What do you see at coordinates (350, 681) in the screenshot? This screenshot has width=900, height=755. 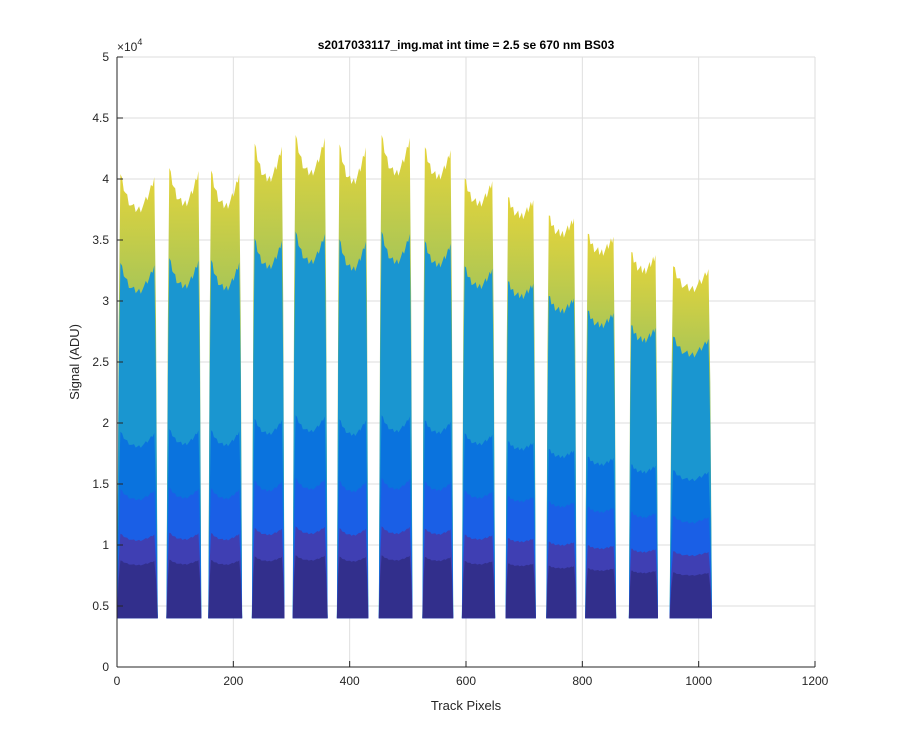 I see `x-tick-label: 400` at bounding box center [350, 681].